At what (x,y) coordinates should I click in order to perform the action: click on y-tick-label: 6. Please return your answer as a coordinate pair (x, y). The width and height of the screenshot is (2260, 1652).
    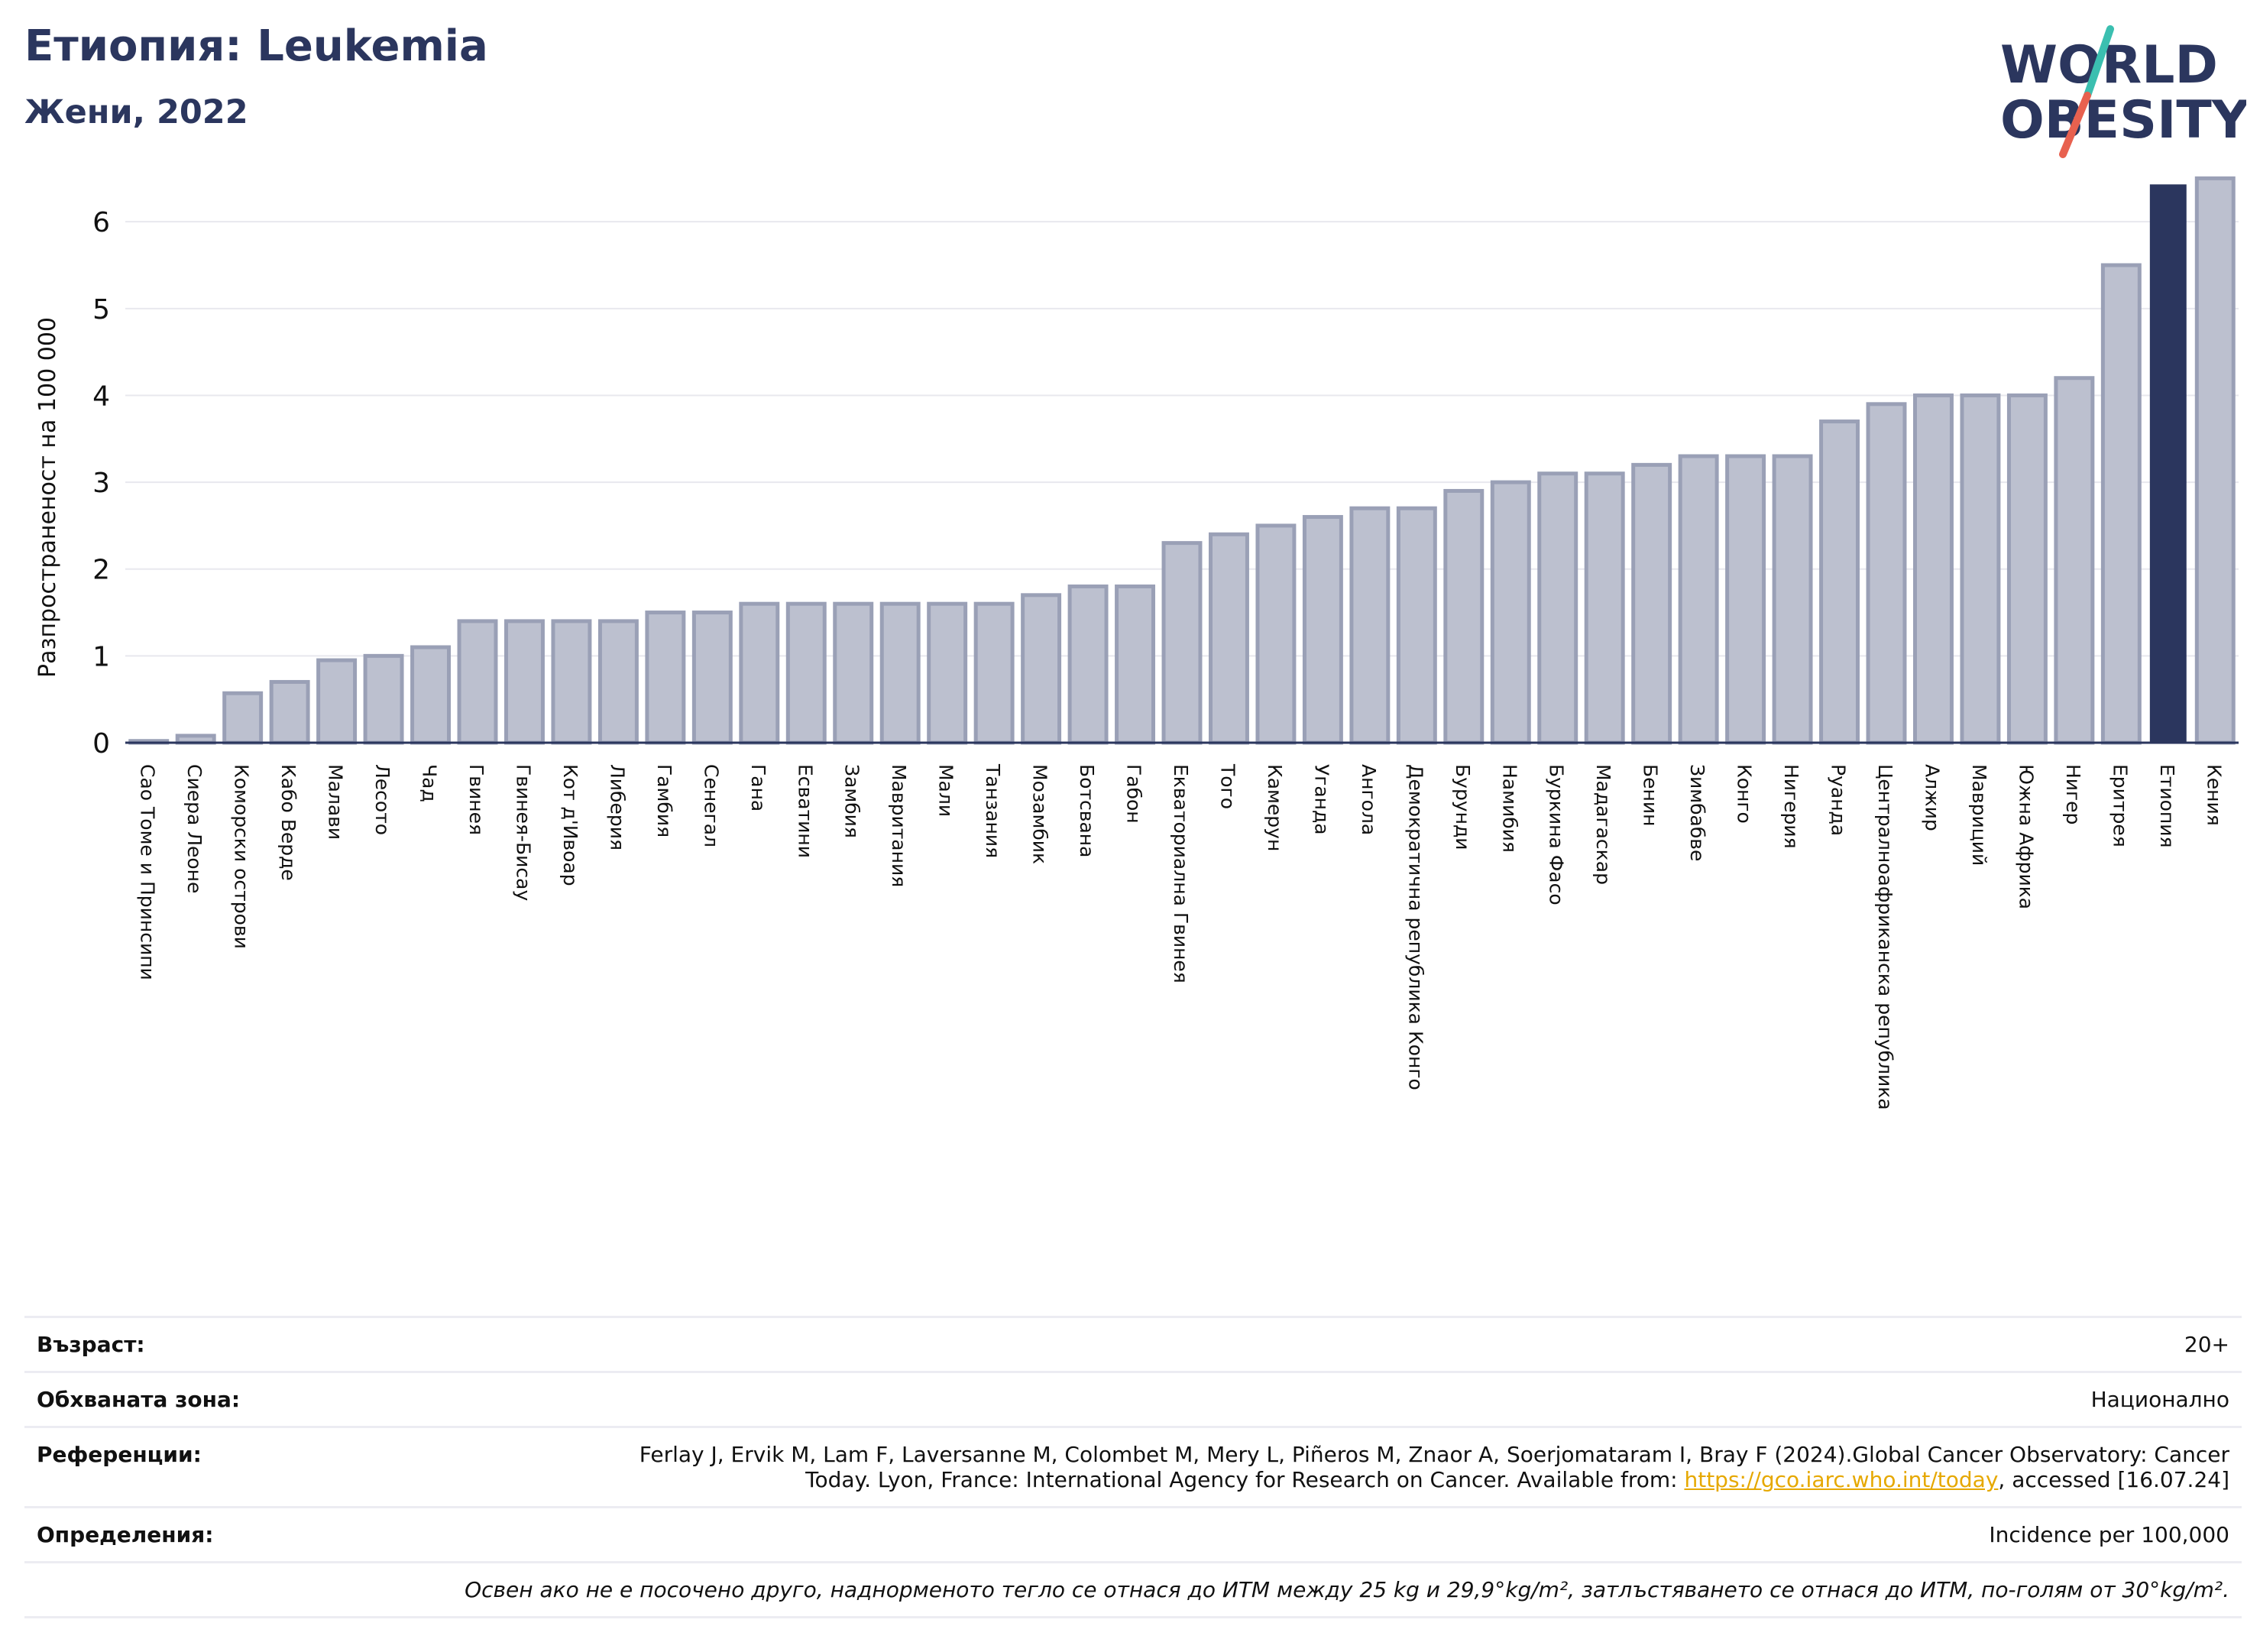
    Looking at the image, I should click on (101, 222).